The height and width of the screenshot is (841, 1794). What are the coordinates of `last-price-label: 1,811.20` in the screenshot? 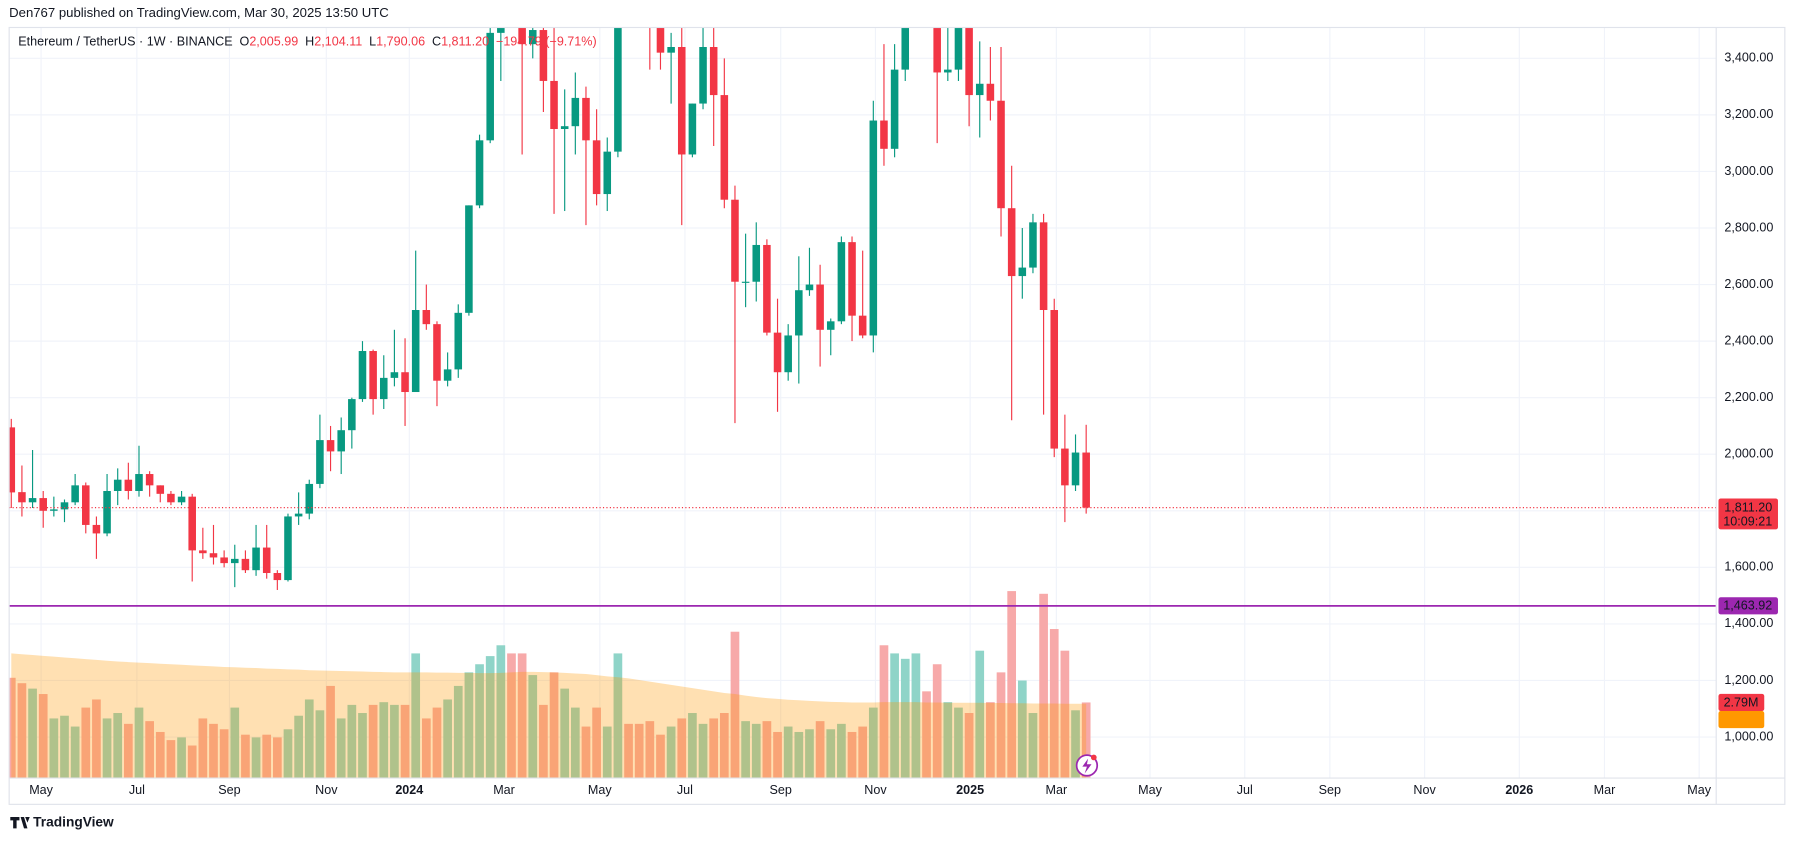 It's located at (1748, 508).